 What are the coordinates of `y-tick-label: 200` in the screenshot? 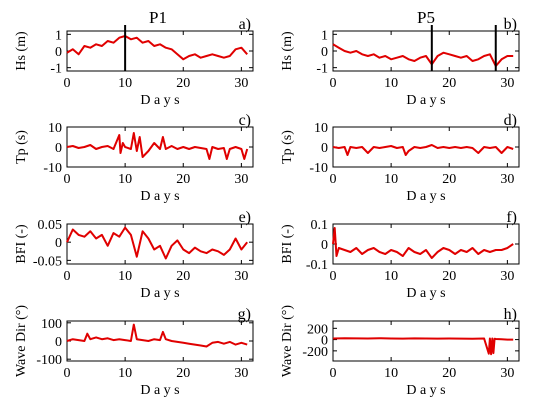 It's located at (317, 329).